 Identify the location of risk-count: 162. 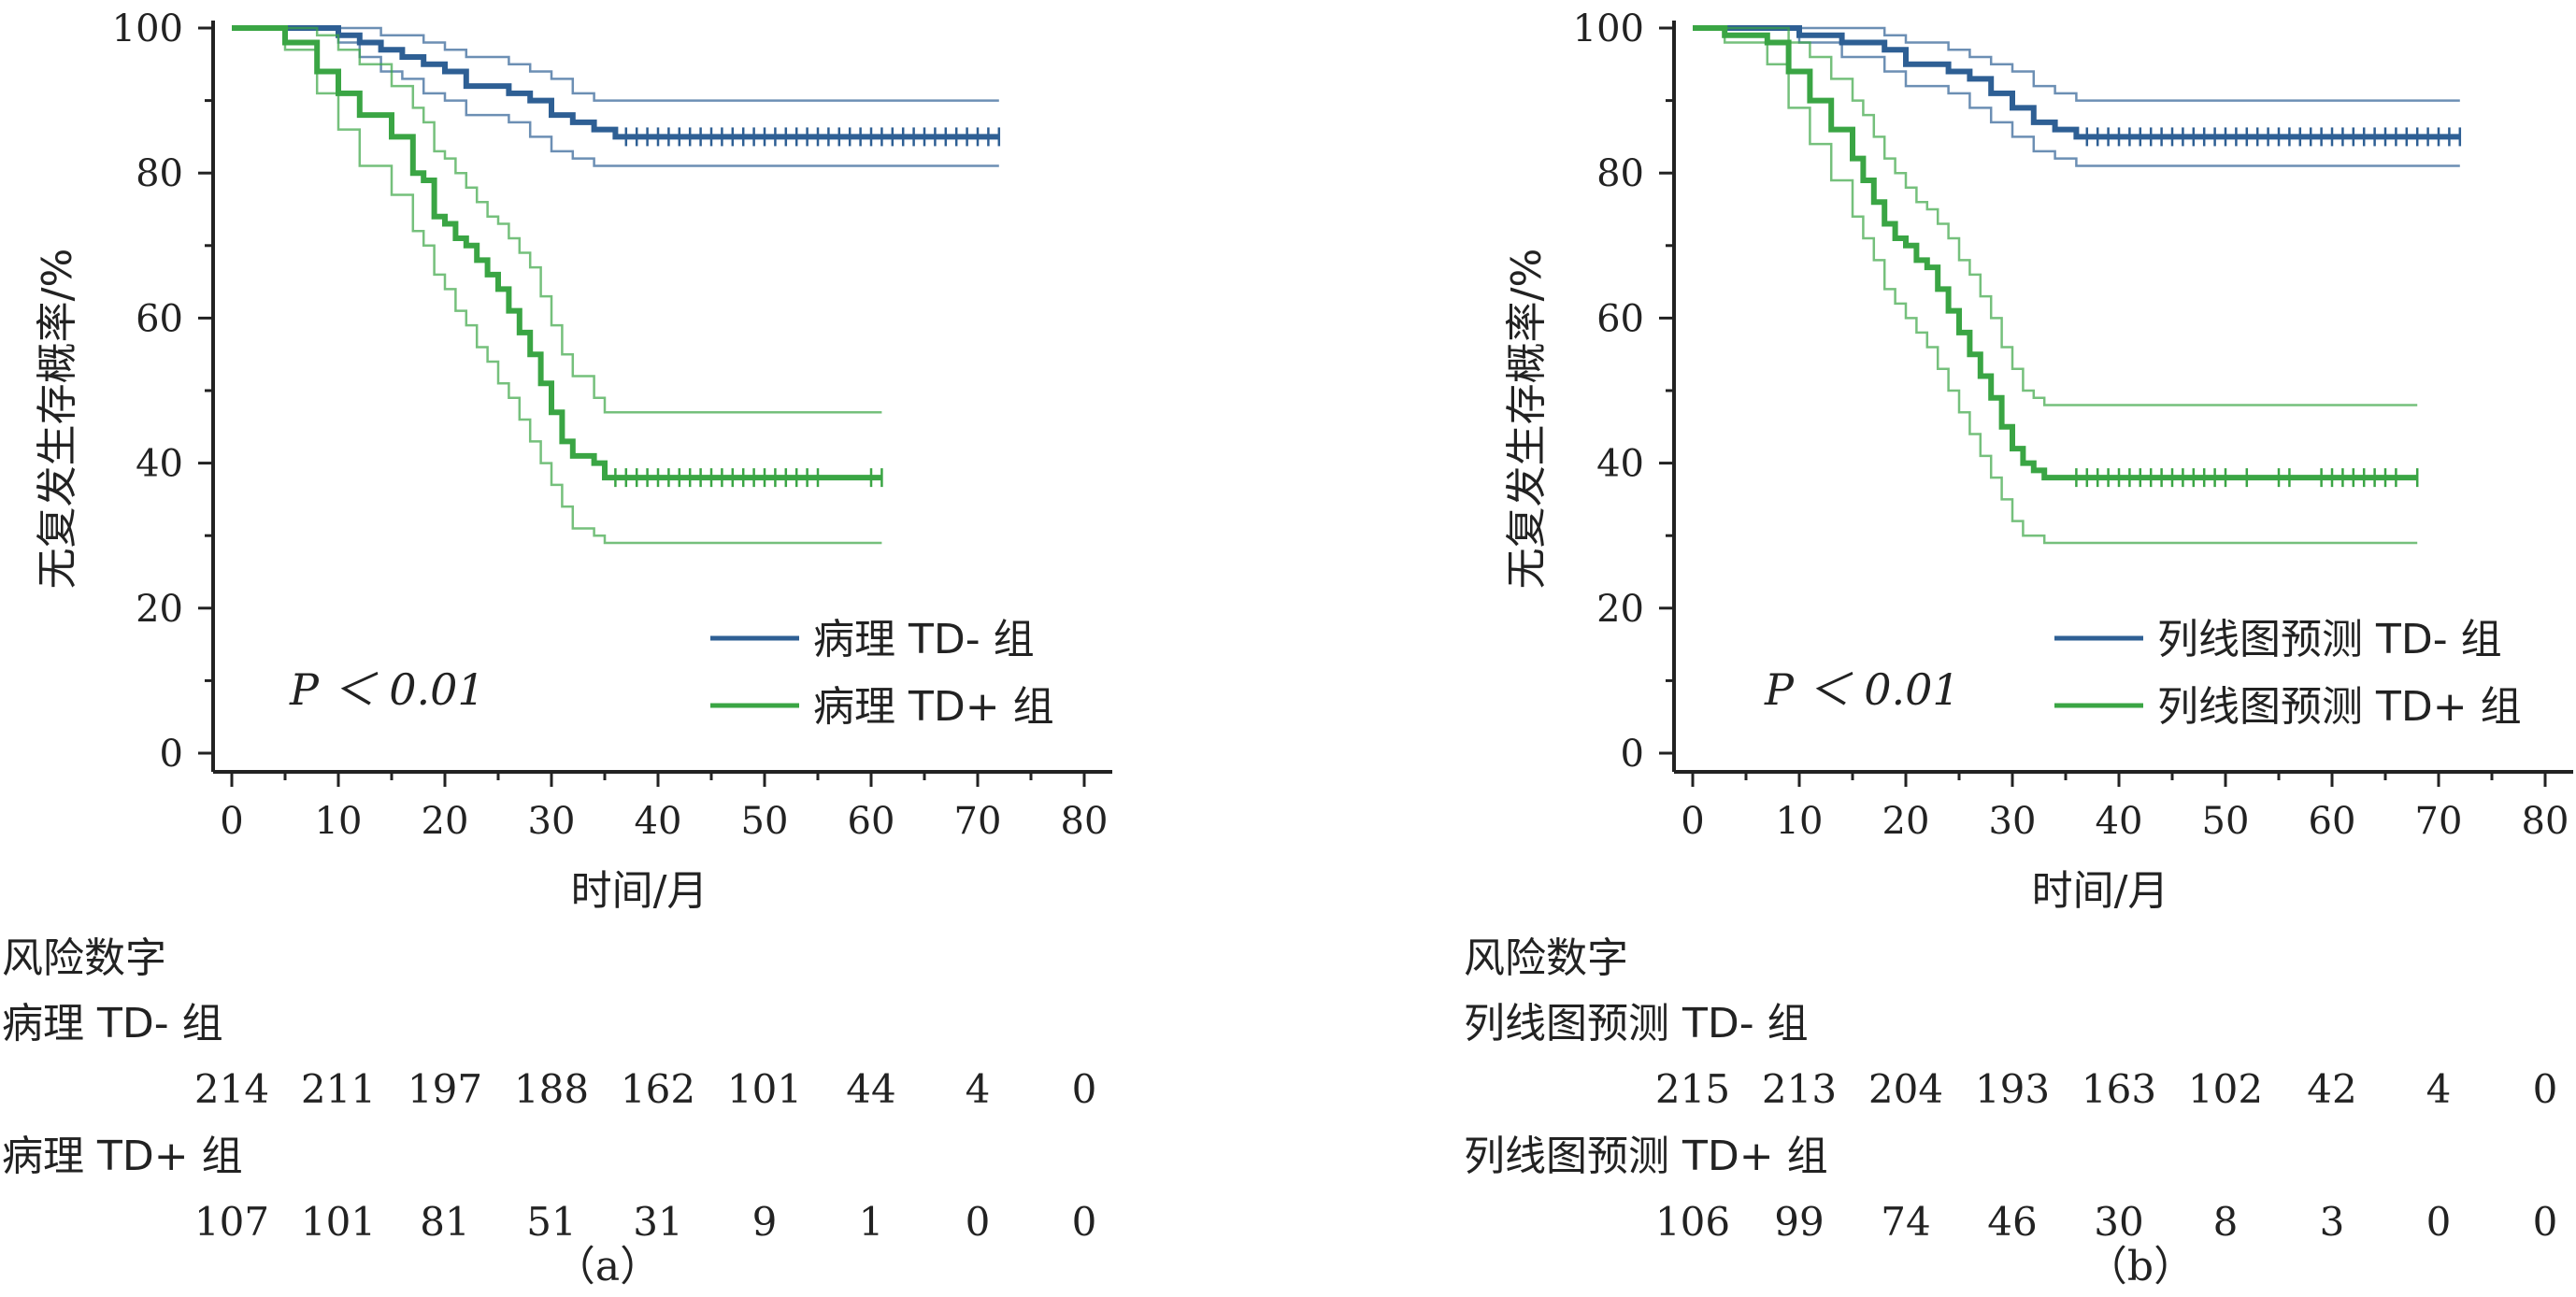
(658, 1089).